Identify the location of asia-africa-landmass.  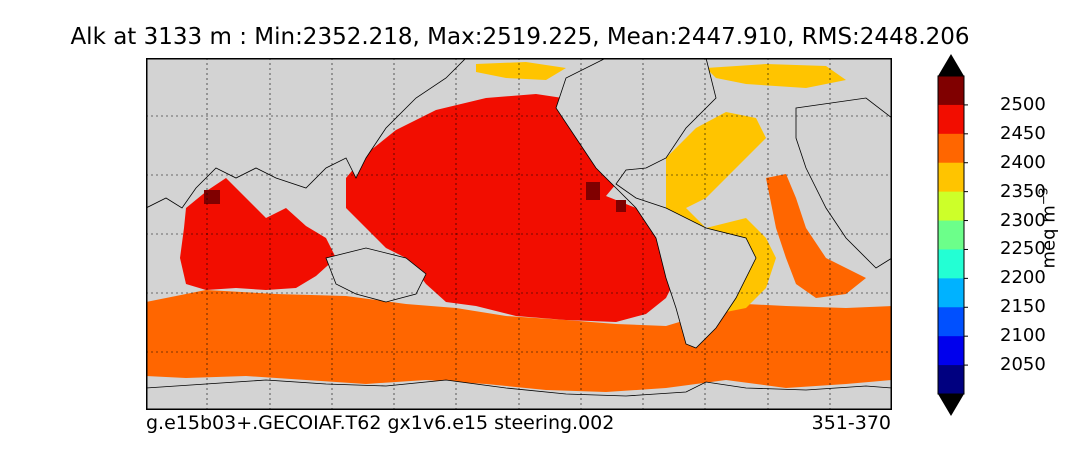
(306, 133).